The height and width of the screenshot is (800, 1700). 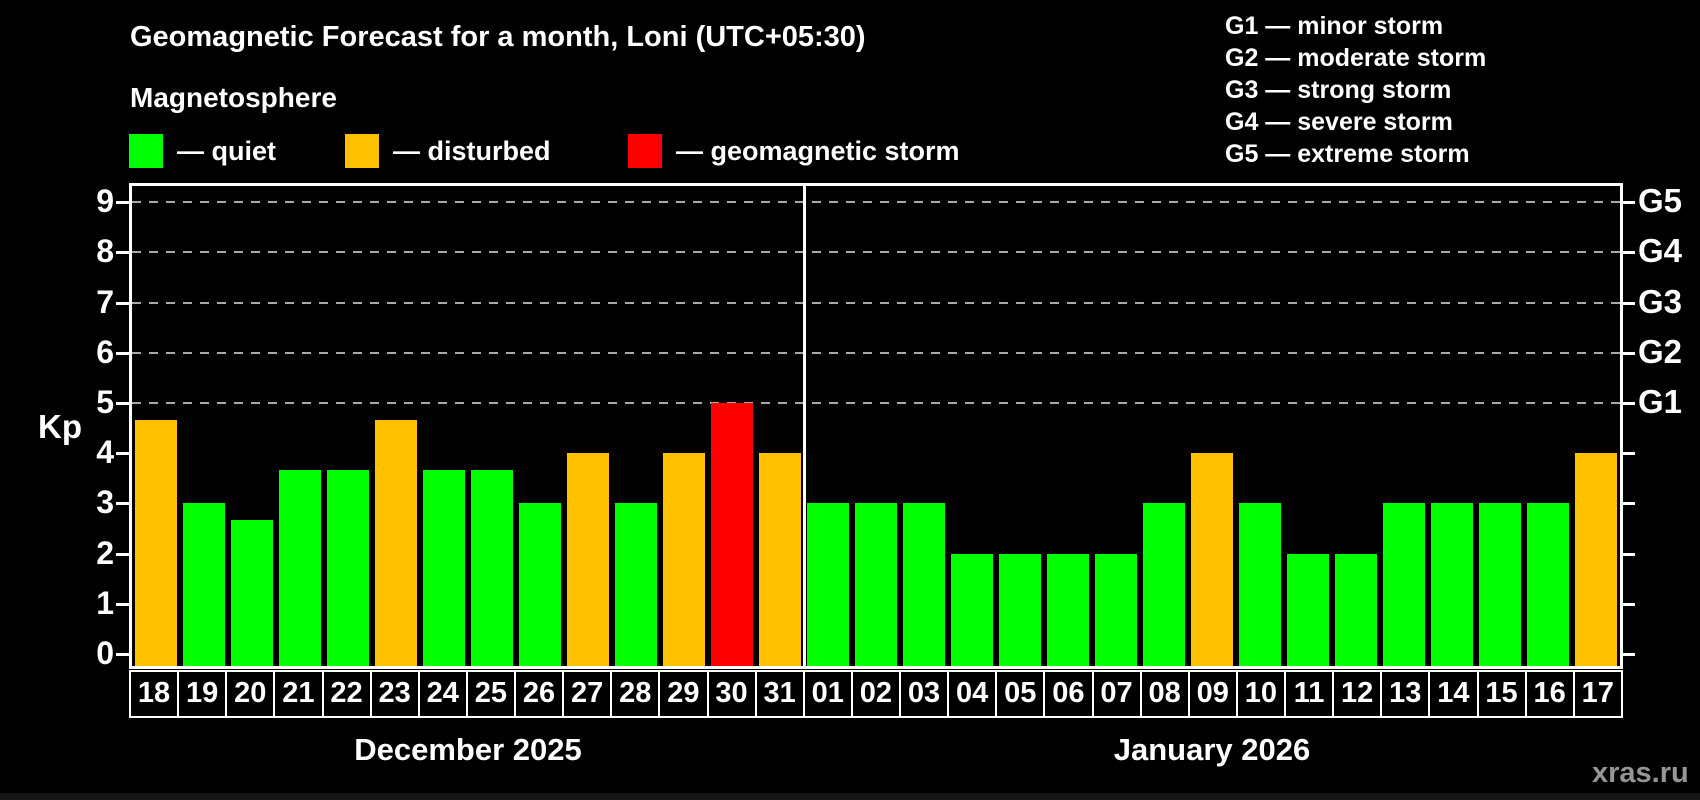 What do you see at coordinates (202, 694) in the screenshot?
I see `date-cell-19: 19` at bounding box center [202, 694].